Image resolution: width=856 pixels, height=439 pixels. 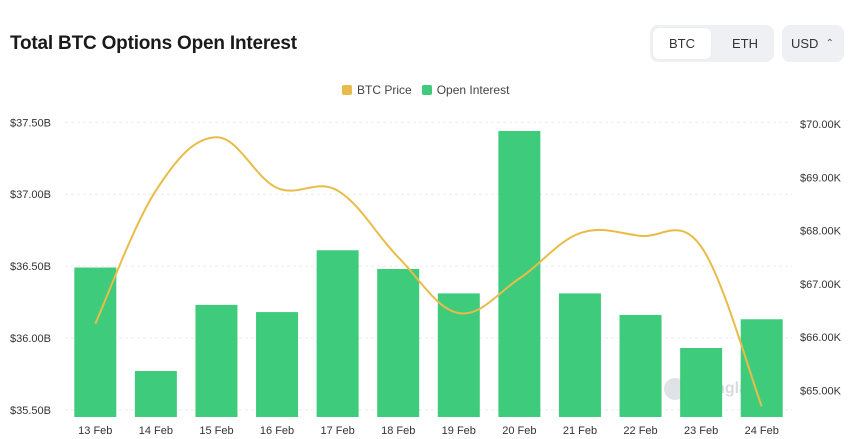 I want to click on chevron-updown-icon: ⌃, so click(x=829, y=43).